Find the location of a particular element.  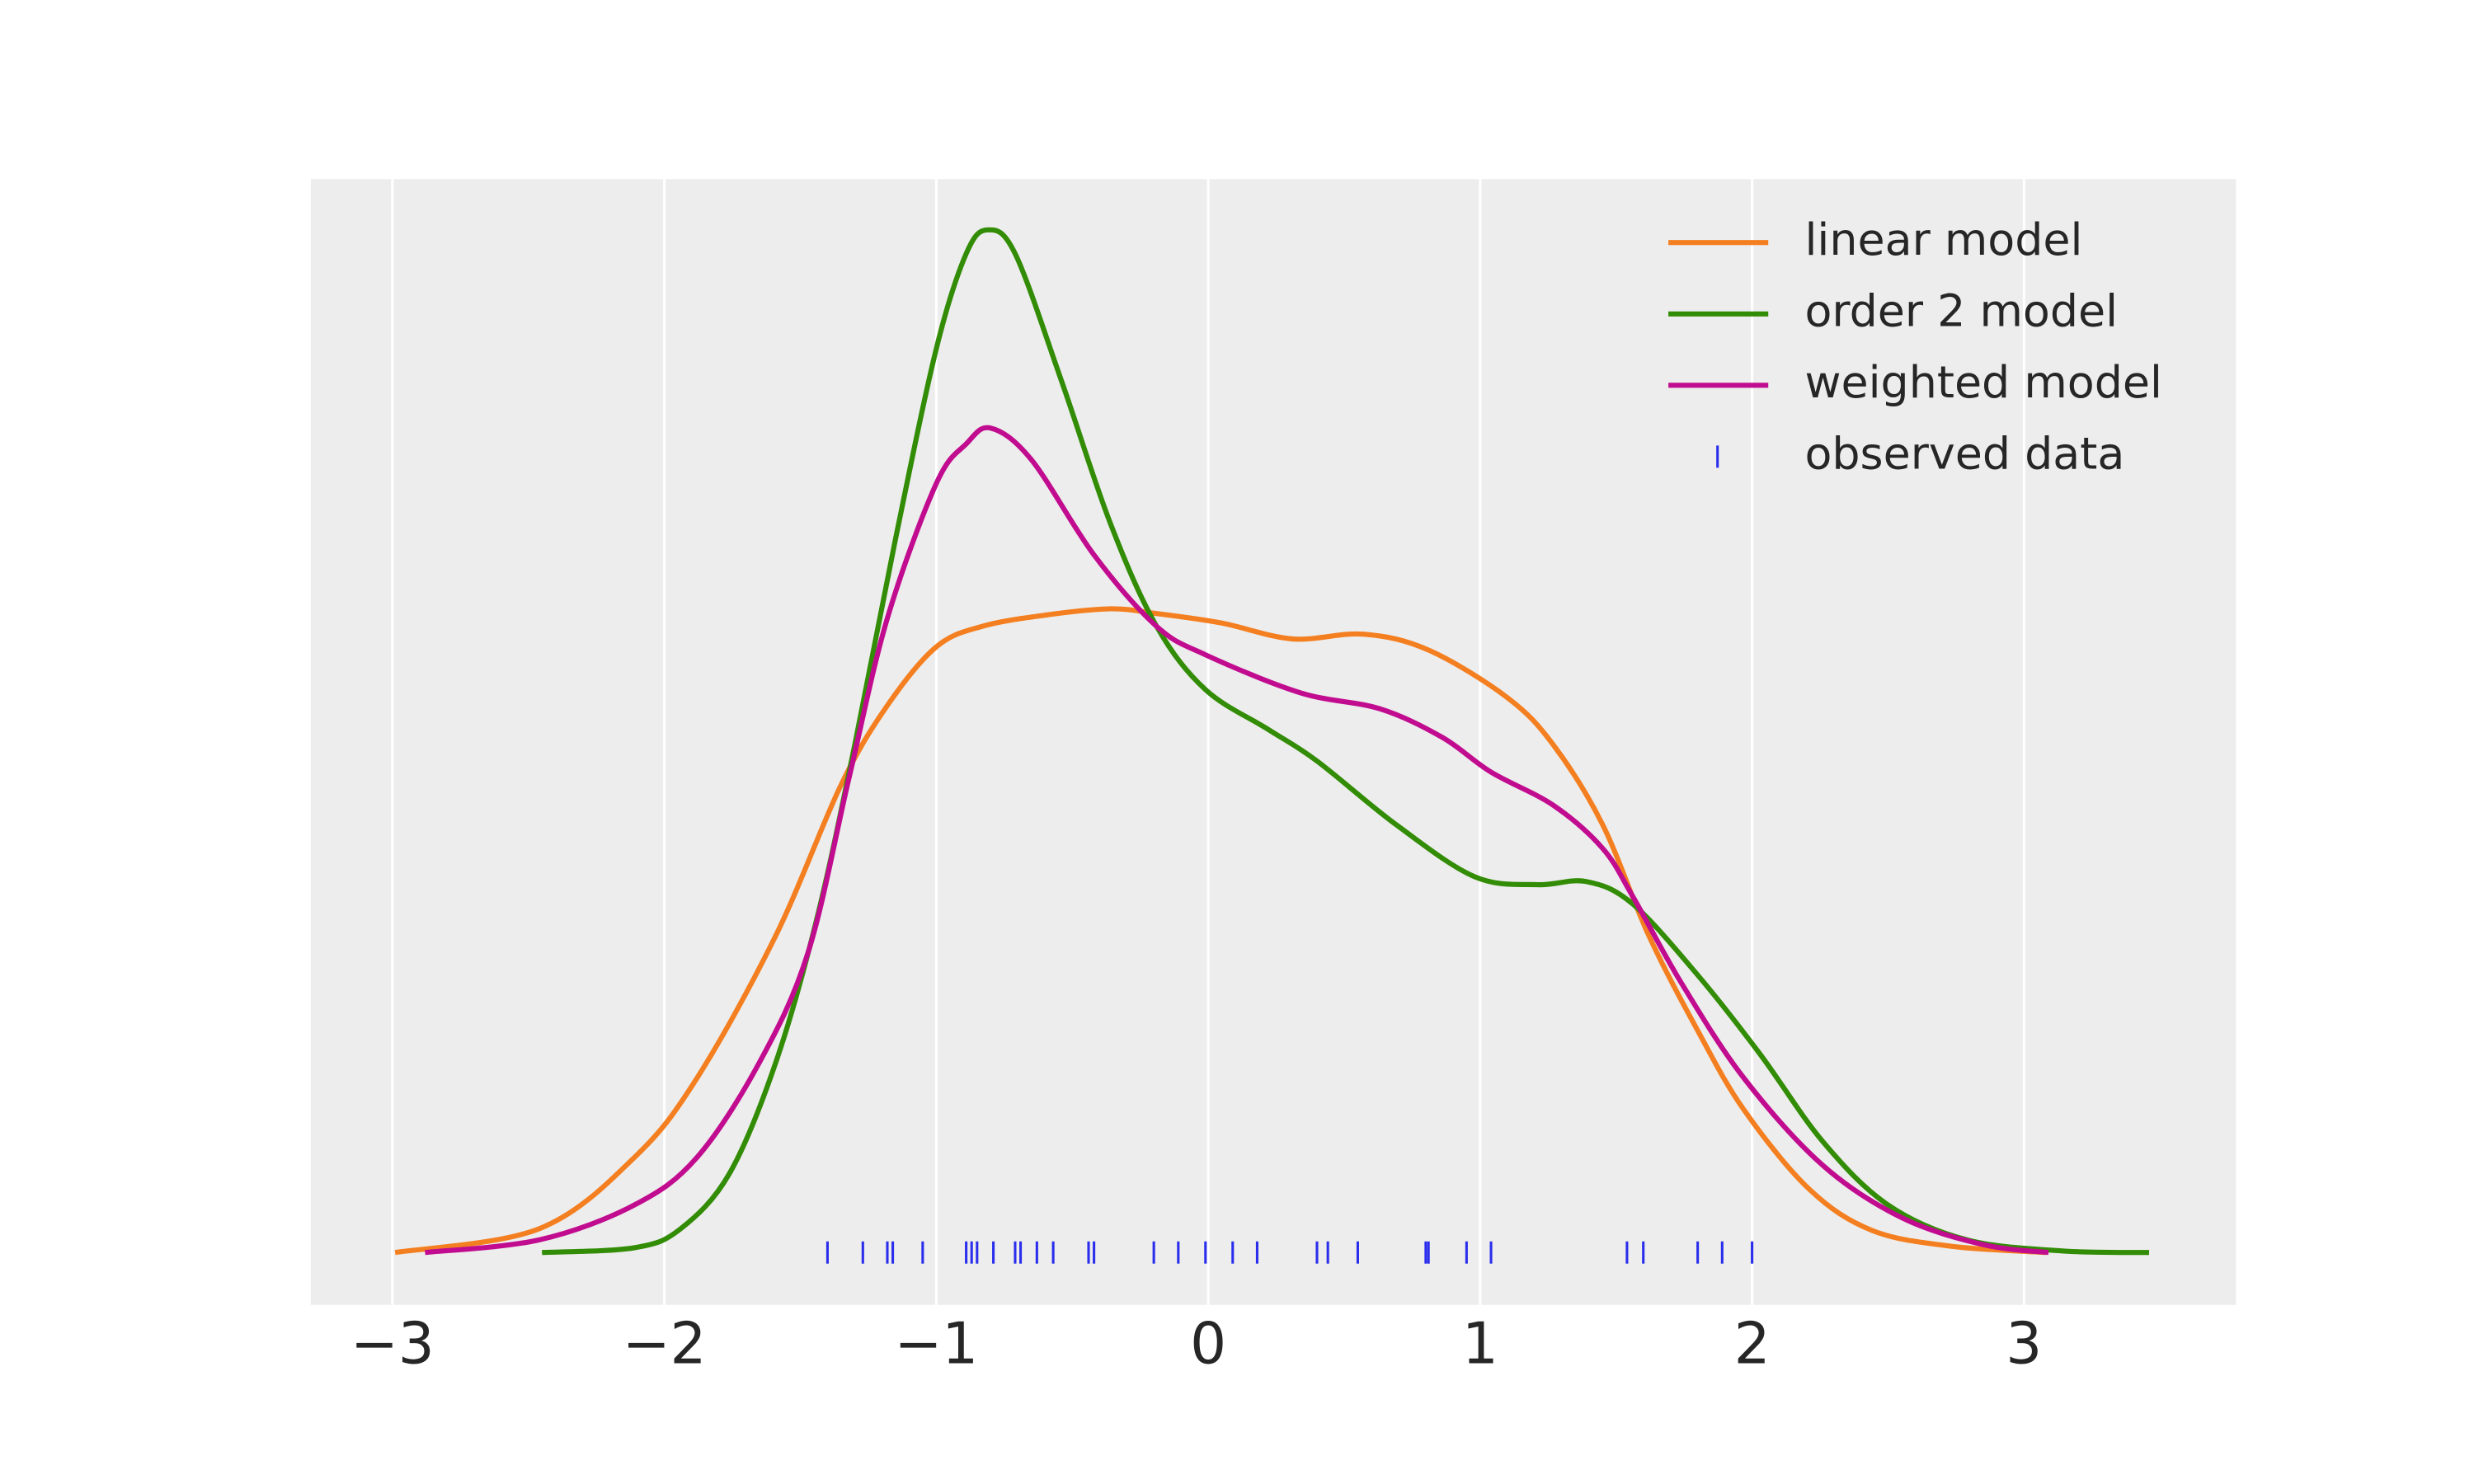

legend-label: order 2 model is located at coordinates (1961, 310).